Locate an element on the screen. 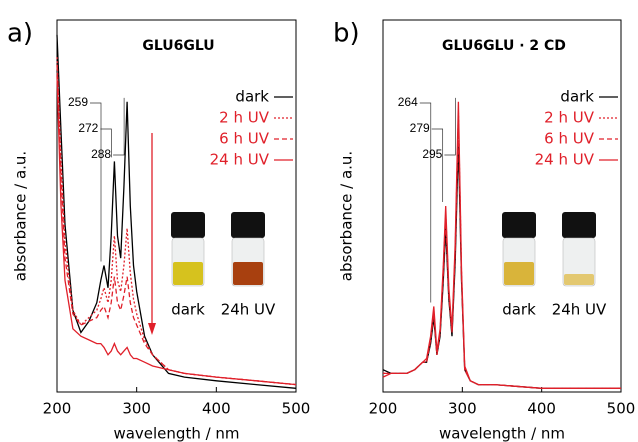 Image resolution: width=638 pixels, height=442 pixels. panel-label: b) is located at coordinates (346, 34).